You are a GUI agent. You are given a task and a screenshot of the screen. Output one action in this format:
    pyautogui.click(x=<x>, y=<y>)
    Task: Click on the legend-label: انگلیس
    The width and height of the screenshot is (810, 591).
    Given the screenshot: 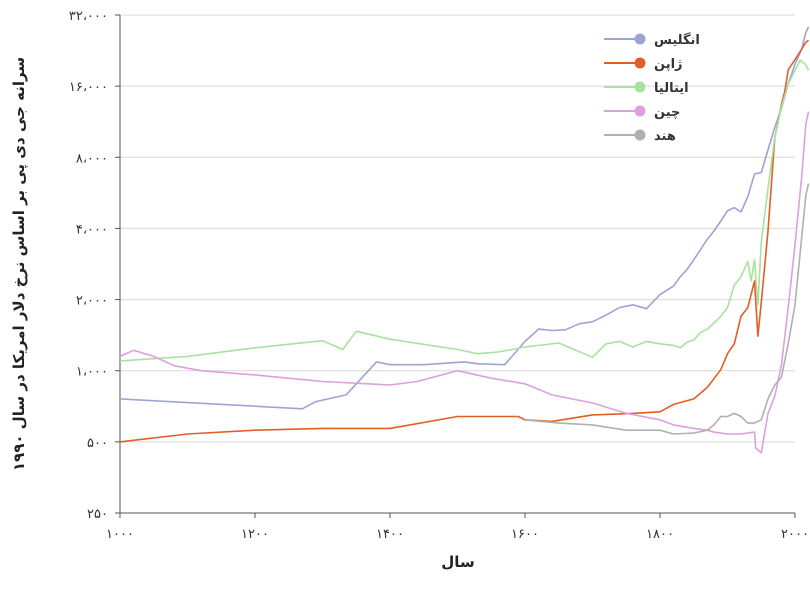 What is the action you would take?
    pyautogui.click(x=677, y=40)
    